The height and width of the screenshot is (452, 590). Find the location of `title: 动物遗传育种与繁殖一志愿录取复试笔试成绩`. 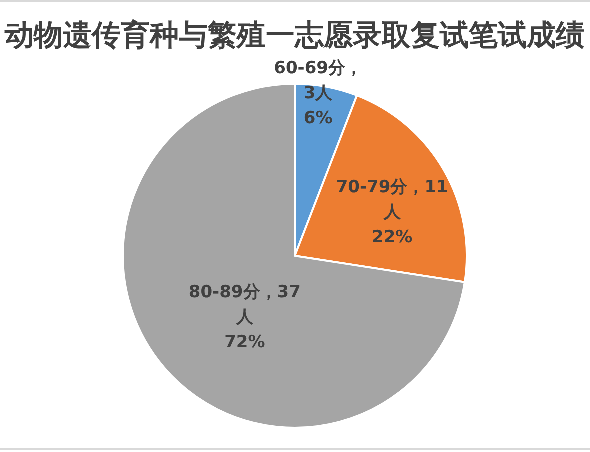

title: 动物遗传育种与繁殖一志愿录取复试笔试成绩 is located at coordinates (295, 35).